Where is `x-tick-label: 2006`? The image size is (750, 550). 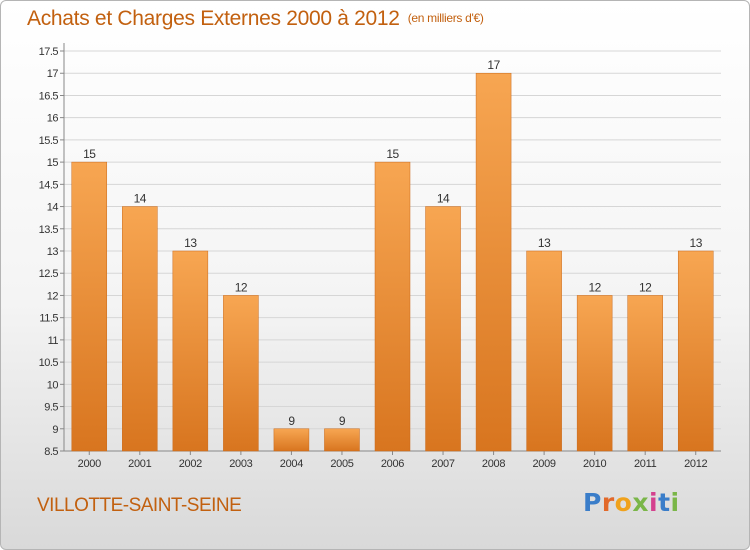
x-tick-label: 2006 is located at coordinates (392, 464).